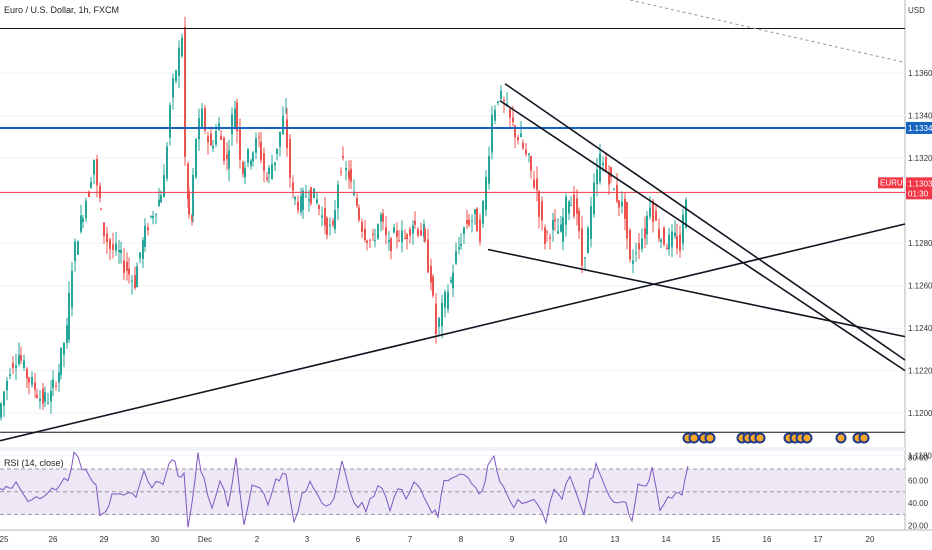 The image size is (932, 550). I want to click on time-tick-label: 25, so click(4, 539).